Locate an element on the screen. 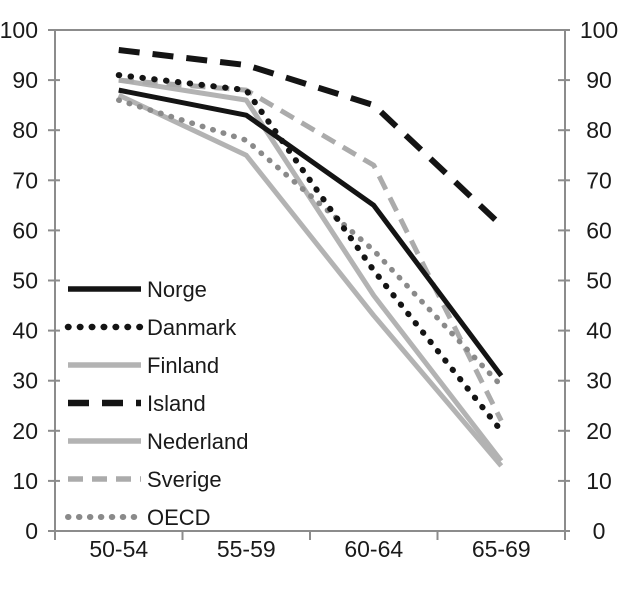  y-axis-label-right: 80 is located at coordinates (599, 130).